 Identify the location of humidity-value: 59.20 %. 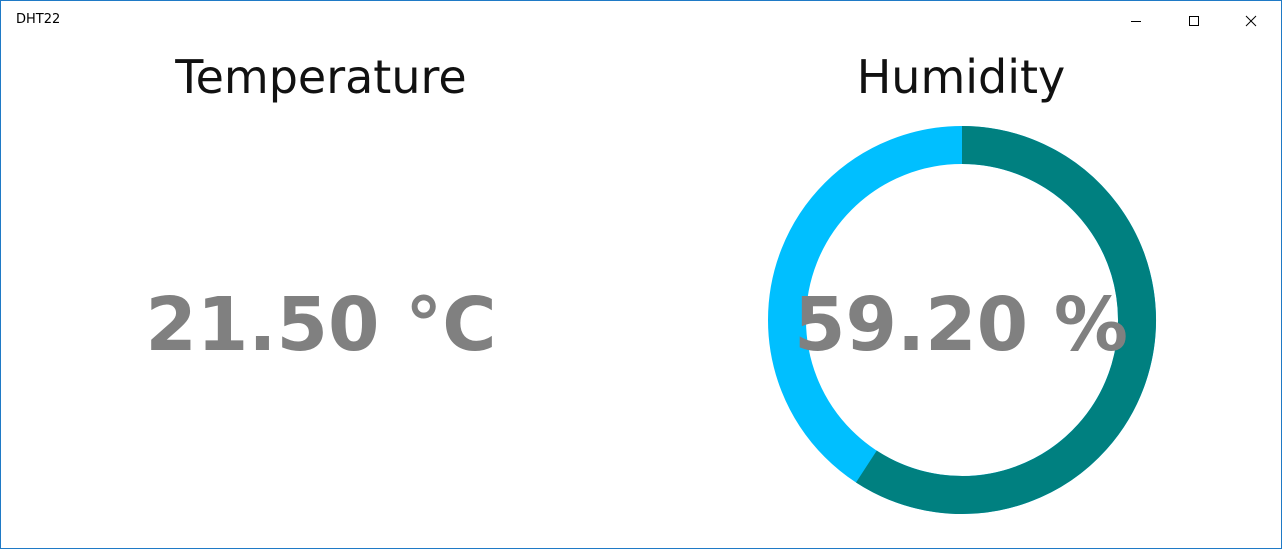
(961, 325).